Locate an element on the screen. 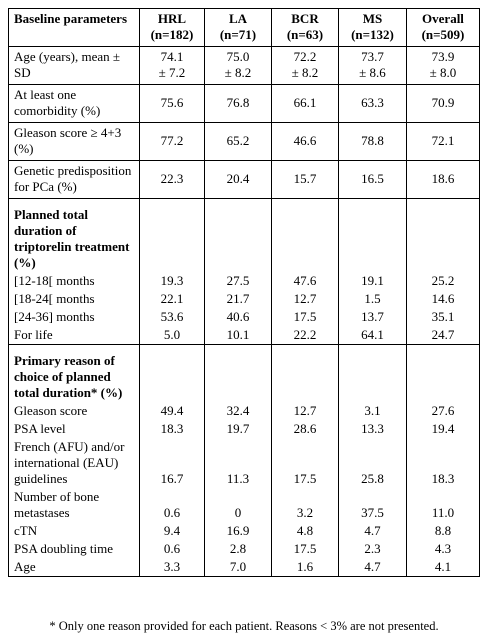  sub-row: cTN 9.4 16.9 4.8 4.7 8.8 is located at coordinates (244, 531).